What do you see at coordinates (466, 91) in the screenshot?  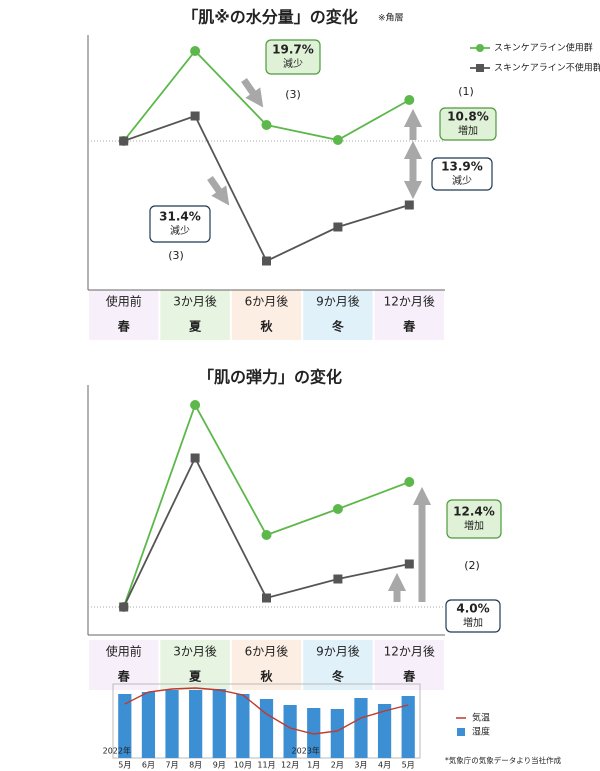 I see `note: (1)` at bounding box center [466, 91].